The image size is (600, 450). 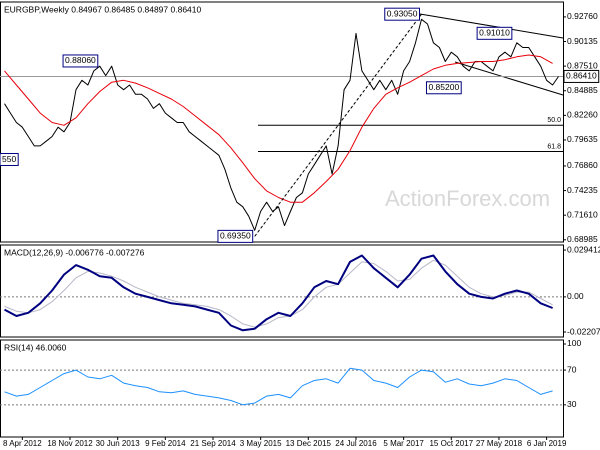 I want to click on y-tick-label: 0.76860, so click(x=582, y=165).